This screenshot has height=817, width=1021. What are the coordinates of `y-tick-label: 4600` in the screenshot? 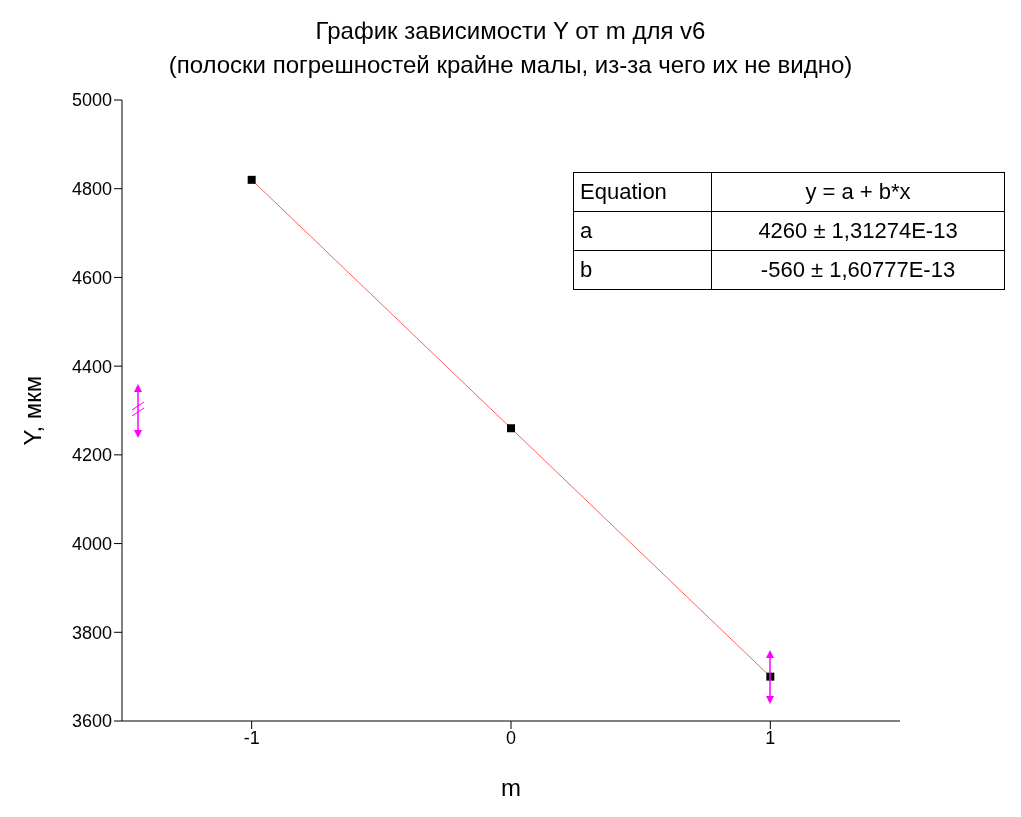 It's located at (91, 277).